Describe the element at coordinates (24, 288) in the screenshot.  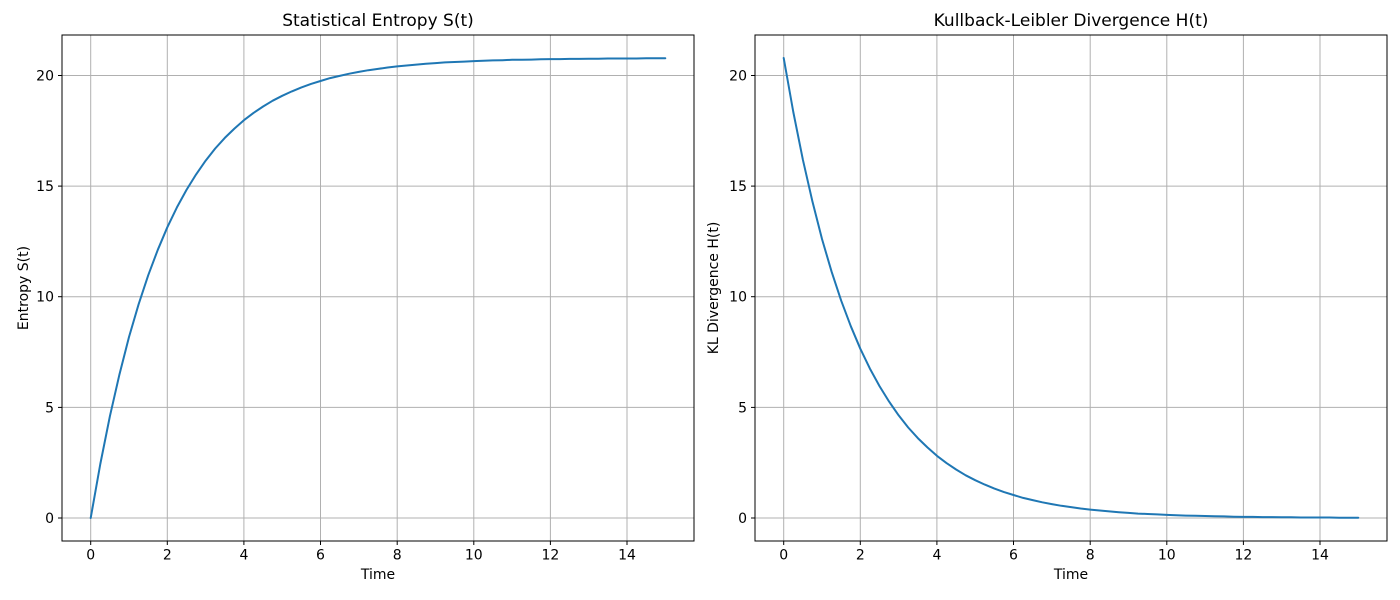
I see `entropy-yaxis-label: Entropy S(t)` at that location.